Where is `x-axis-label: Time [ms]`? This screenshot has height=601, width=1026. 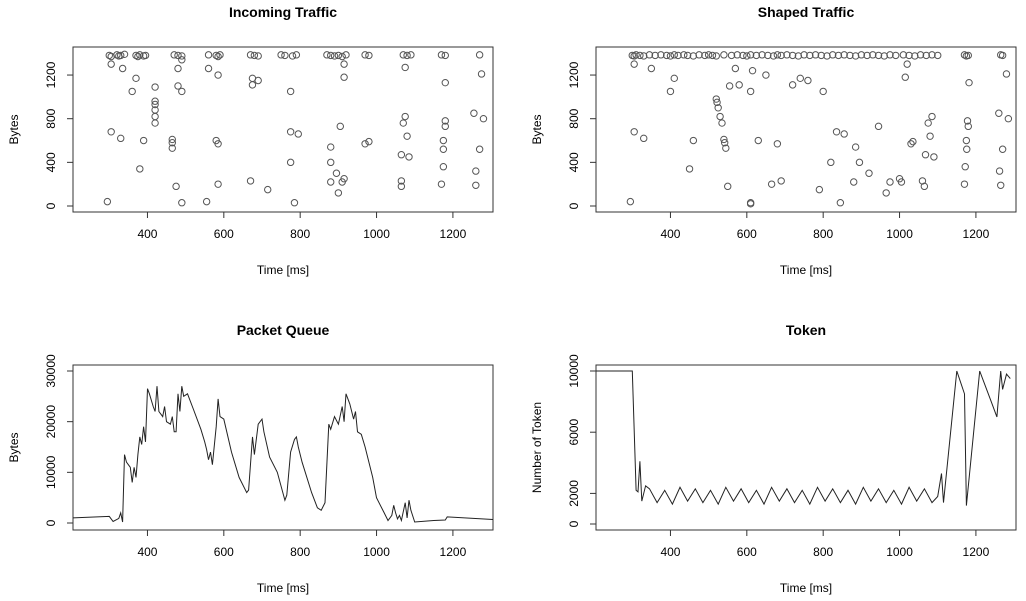 x-axis-label: Time [ms] is located at coordinates (283, 270).